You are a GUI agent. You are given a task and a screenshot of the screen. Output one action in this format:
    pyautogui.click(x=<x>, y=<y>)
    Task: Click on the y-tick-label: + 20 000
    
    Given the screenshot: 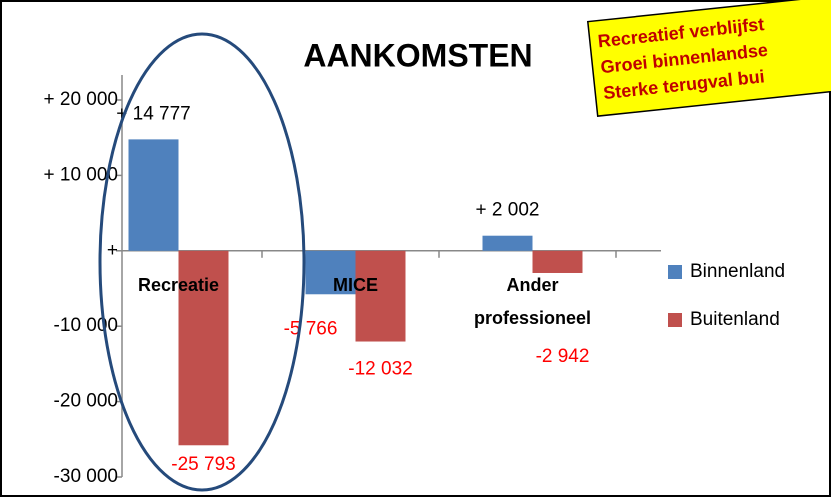 What is the action you would take?
    pyautogui.click(x=81, y=99)
    